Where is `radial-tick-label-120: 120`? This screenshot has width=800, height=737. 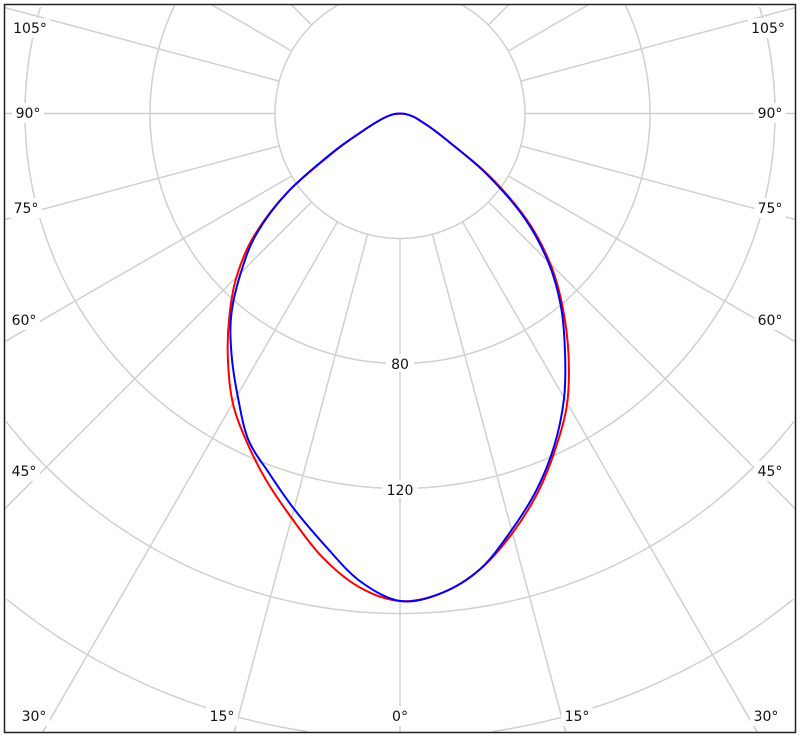
radial-tick-label-120: 120 is located at coordinates (400, 489).